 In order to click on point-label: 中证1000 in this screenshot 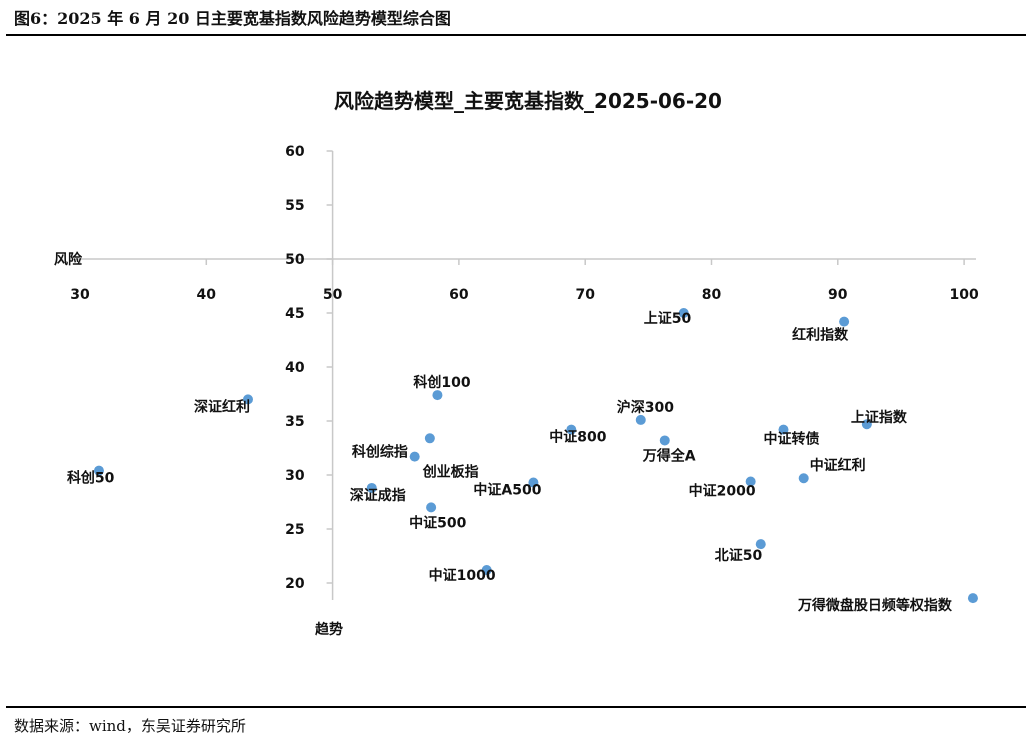, I will do `click(462, 575)`.